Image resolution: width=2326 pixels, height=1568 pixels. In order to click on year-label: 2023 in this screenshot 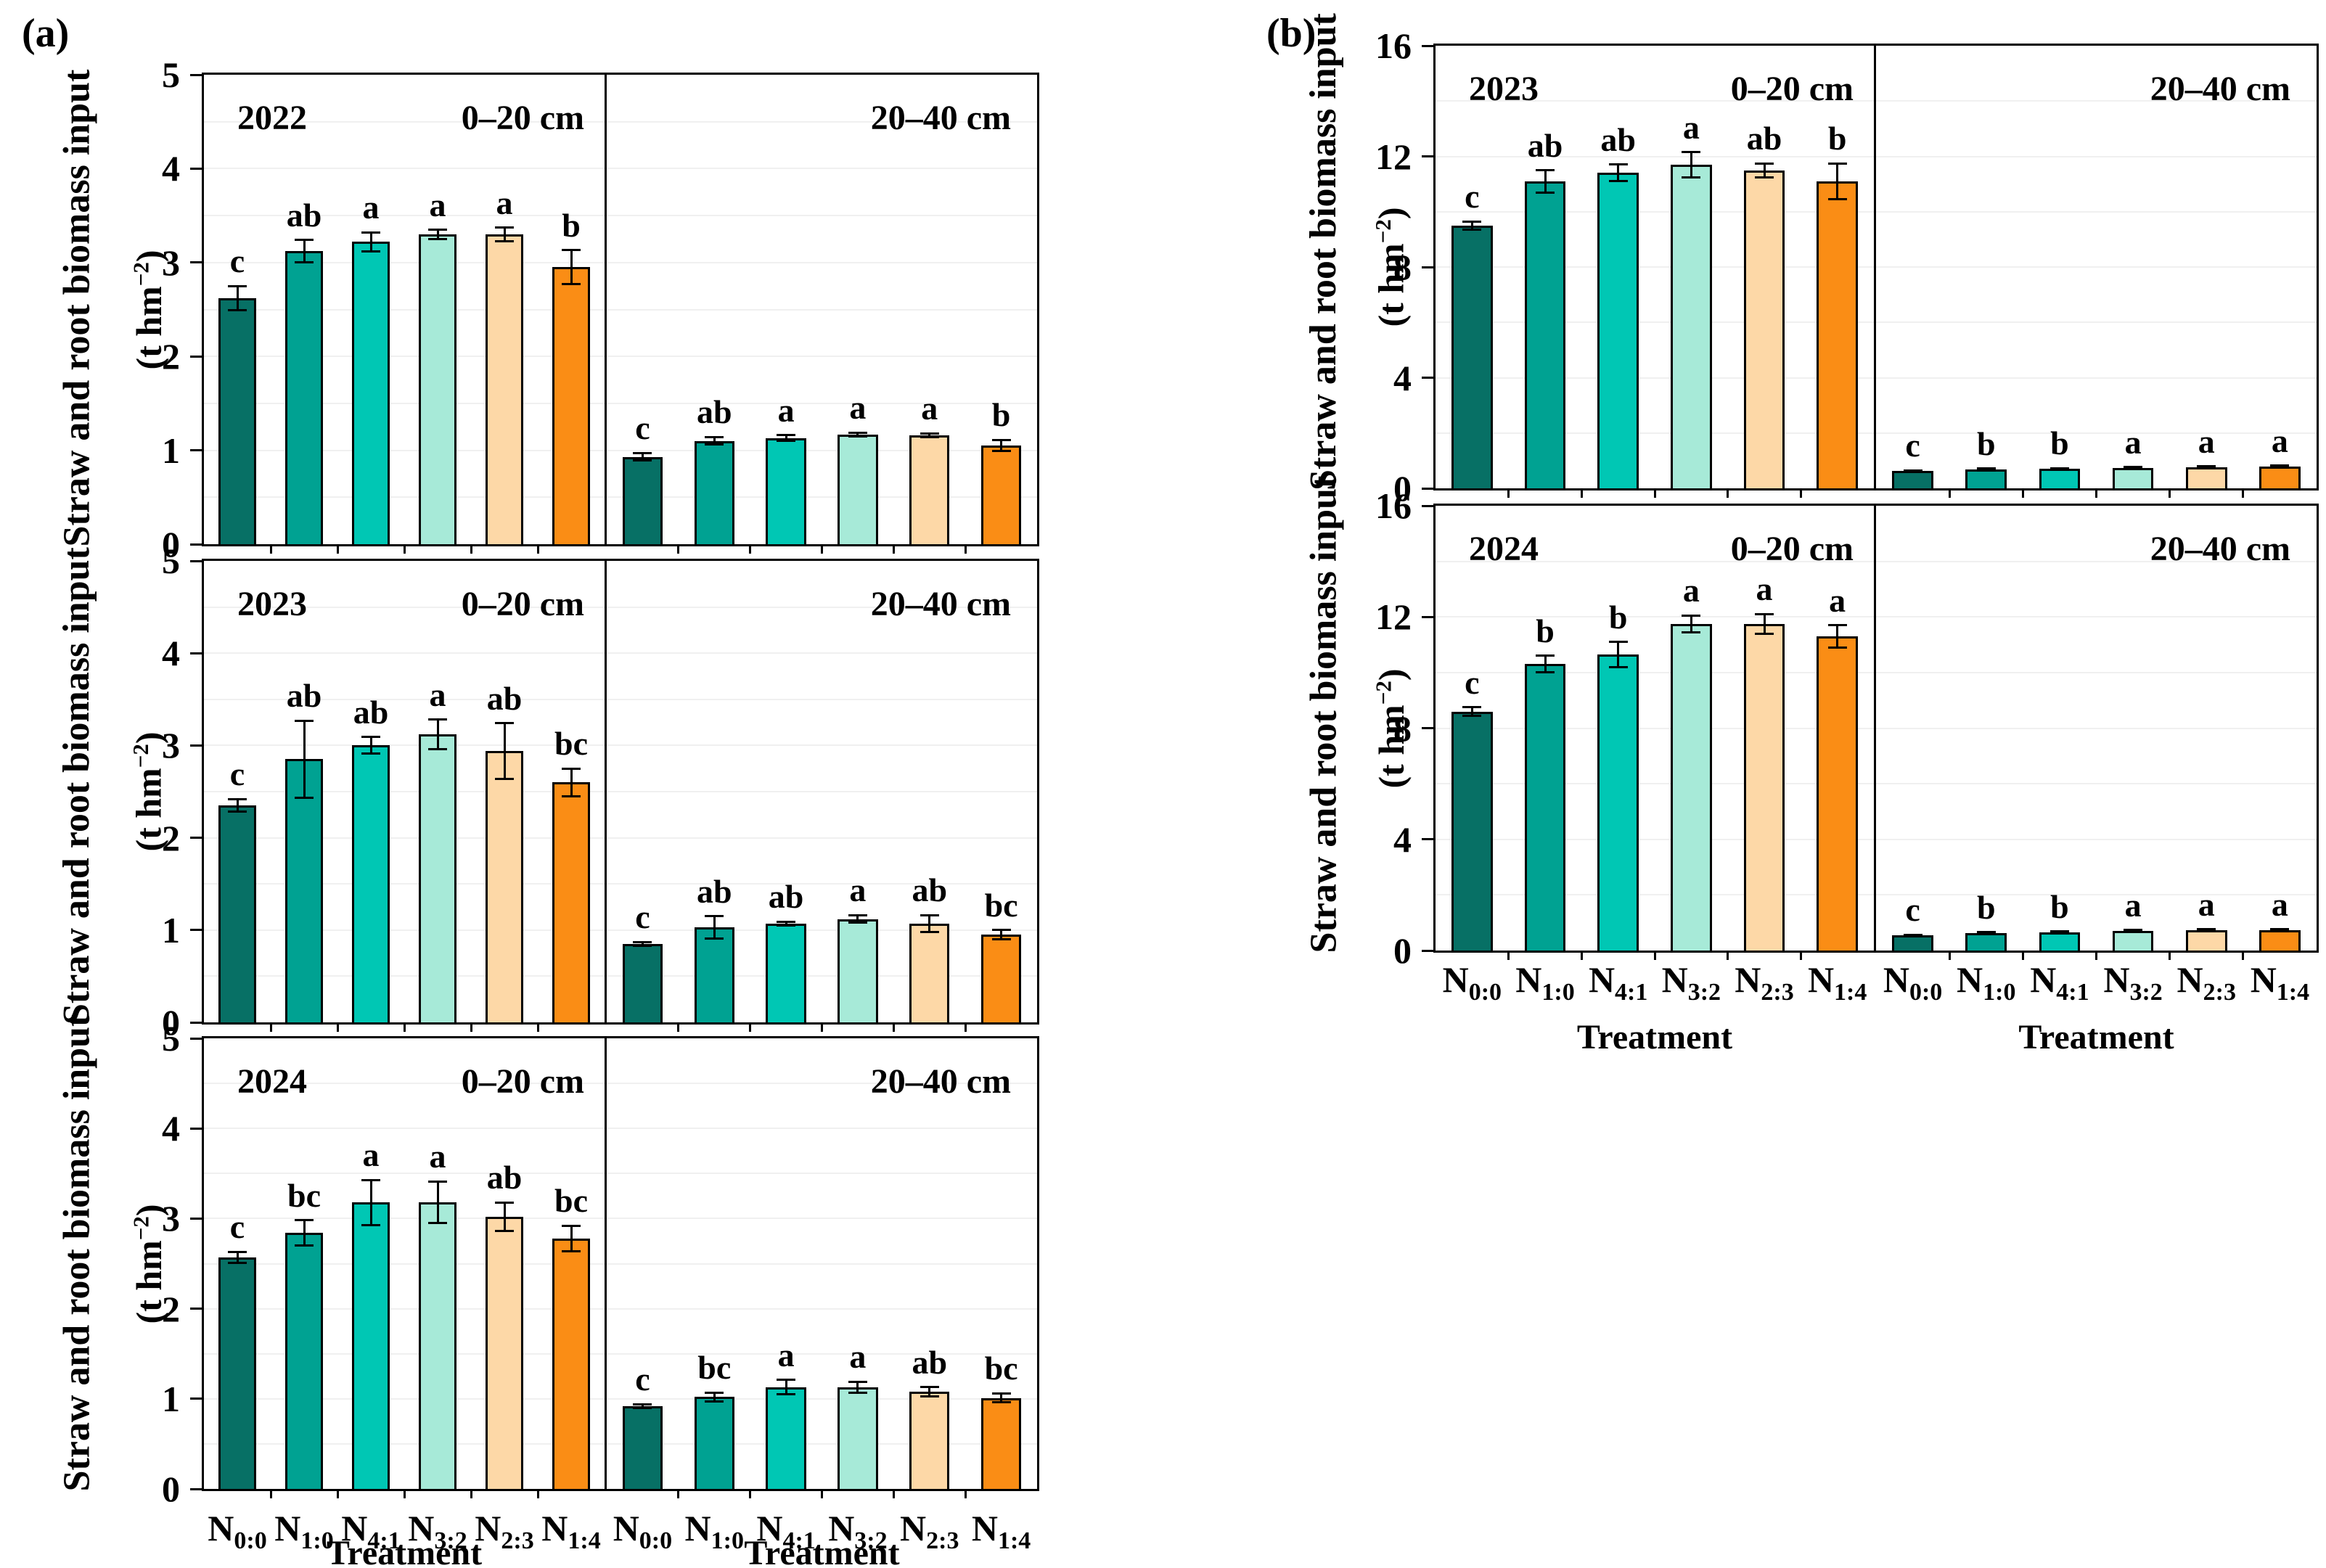, I will do `click(272, 604)`.